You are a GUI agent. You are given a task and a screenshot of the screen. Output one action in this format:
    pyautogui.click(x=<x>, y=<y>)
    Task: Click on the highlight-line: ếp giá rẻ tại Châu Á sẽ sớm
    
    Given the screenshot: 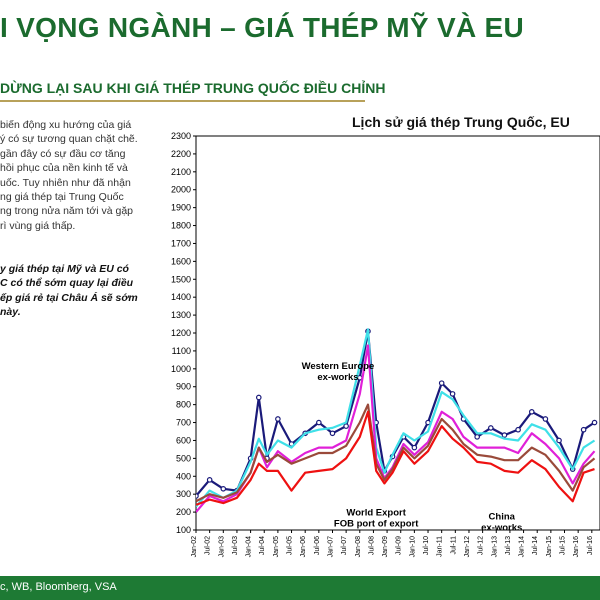 What is the action you would take?
    pyautogui.click(x=69, y=297)
    